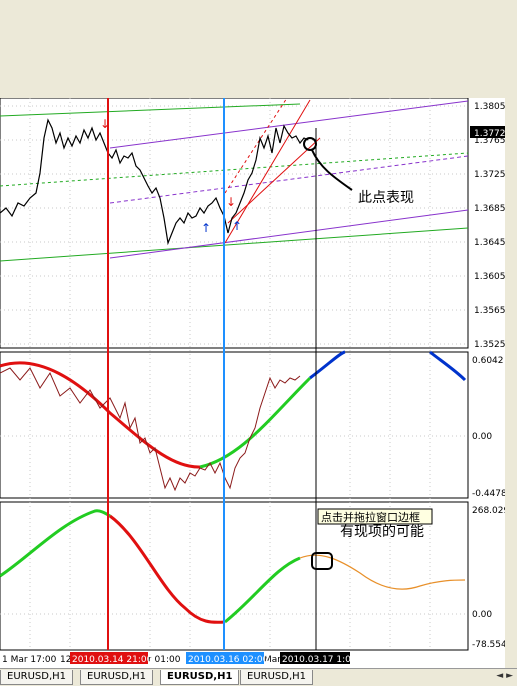 This screenshot has width=517, height=686. What do you see at coordinates (154, 182) in the screenshot?
I see `price-bars` at bounding box center [154, 182].